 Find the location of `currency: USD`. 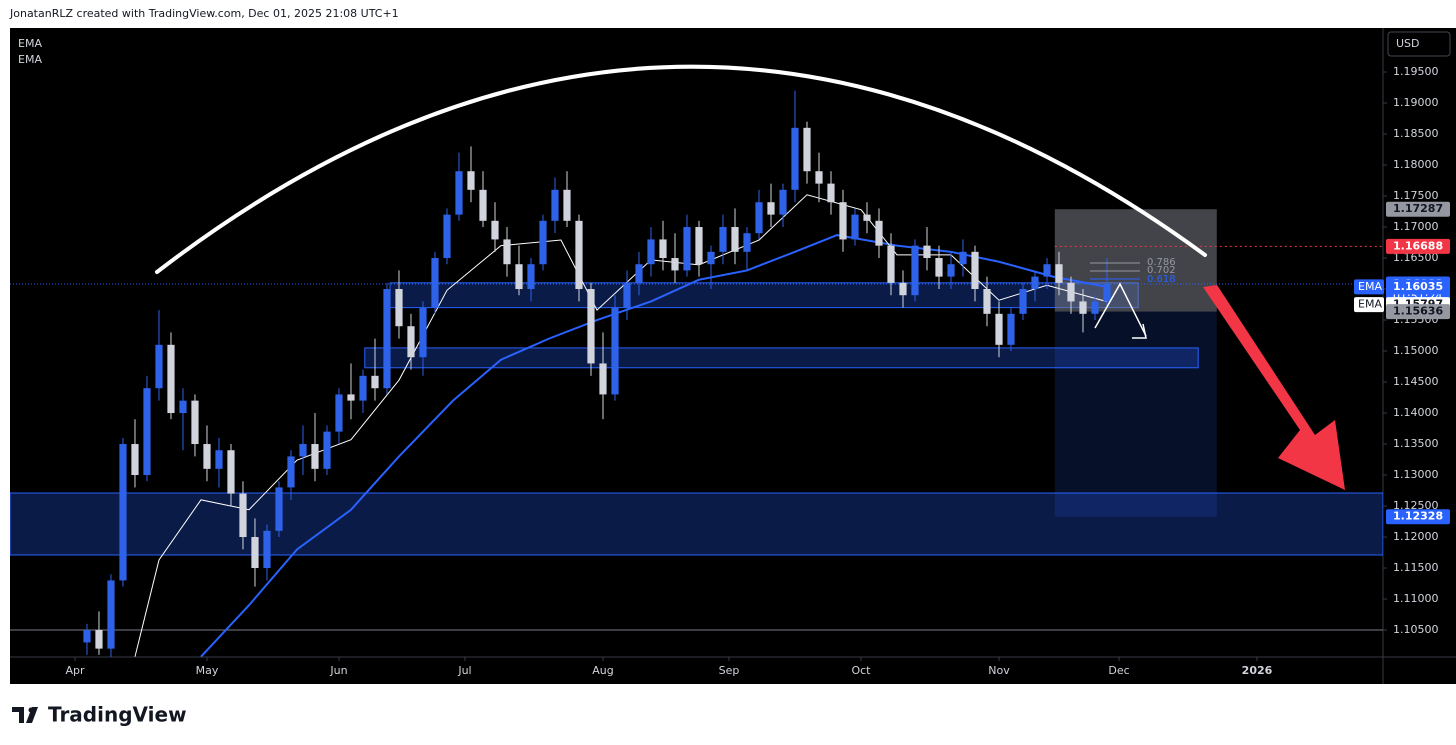

currency: USD is located at coordinates (1408, 43).